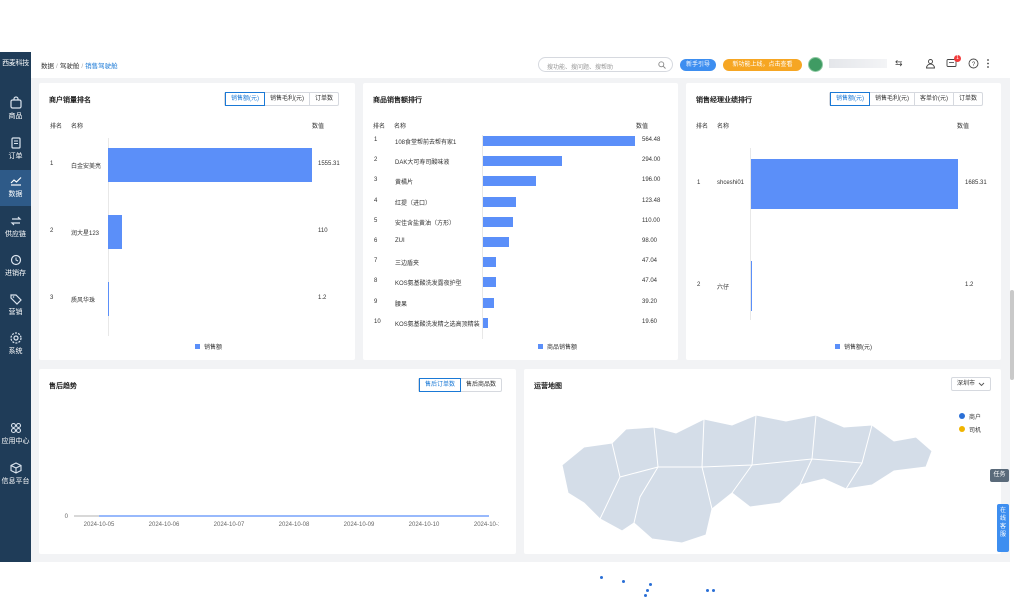  I want to click on online-service-button: 在线客服, so click(1003, 528).